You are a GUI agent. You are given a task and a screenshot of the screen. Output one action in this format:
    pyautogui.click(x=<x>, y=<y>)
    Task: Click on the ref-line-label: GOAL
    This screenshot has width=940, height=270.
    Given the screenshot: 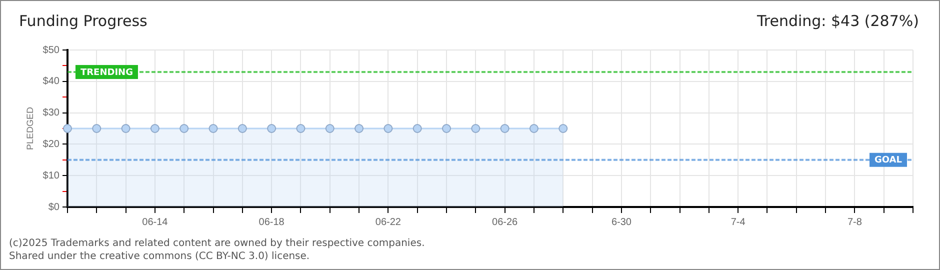 What is the action you would take?
    pyautogui.click(x=888, y=161)
    